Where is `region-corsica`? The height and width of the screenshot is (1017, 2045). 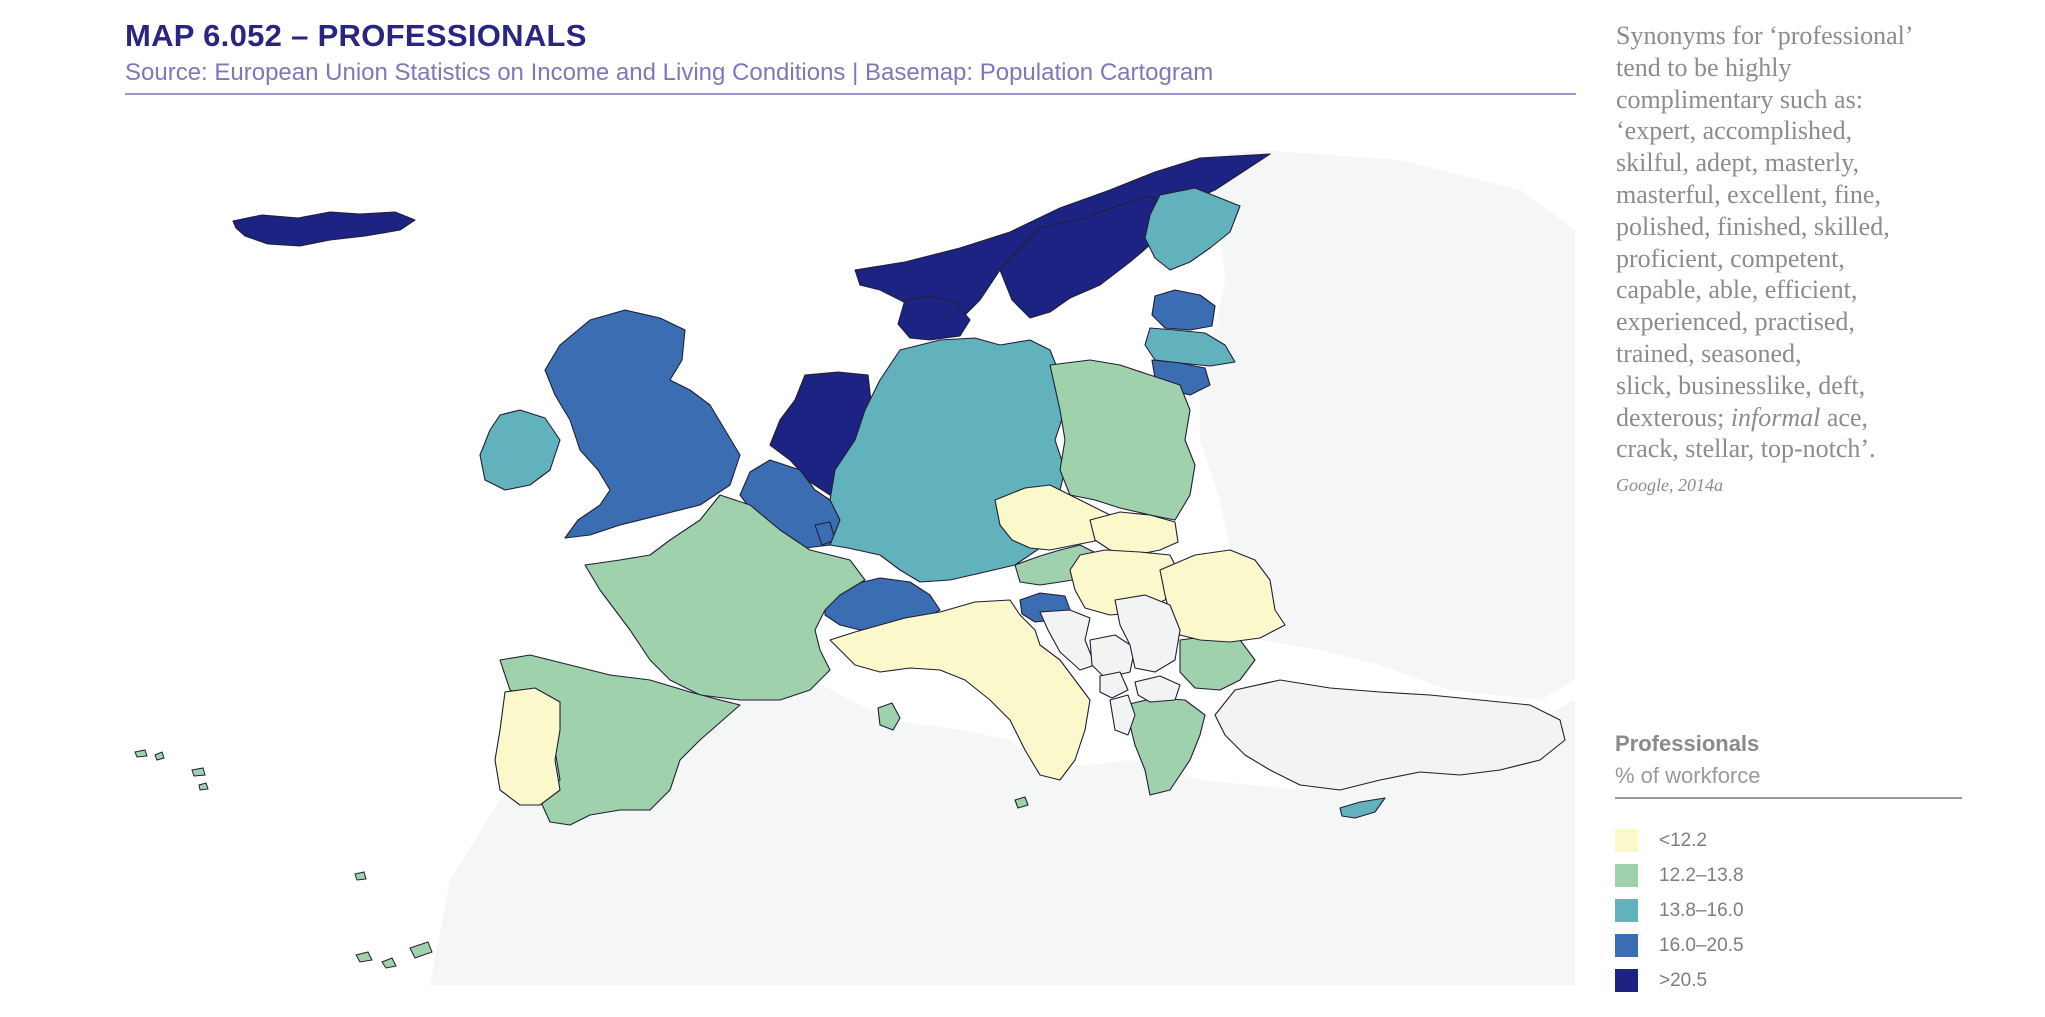 region-corsica is located at coordinates (889, 716).